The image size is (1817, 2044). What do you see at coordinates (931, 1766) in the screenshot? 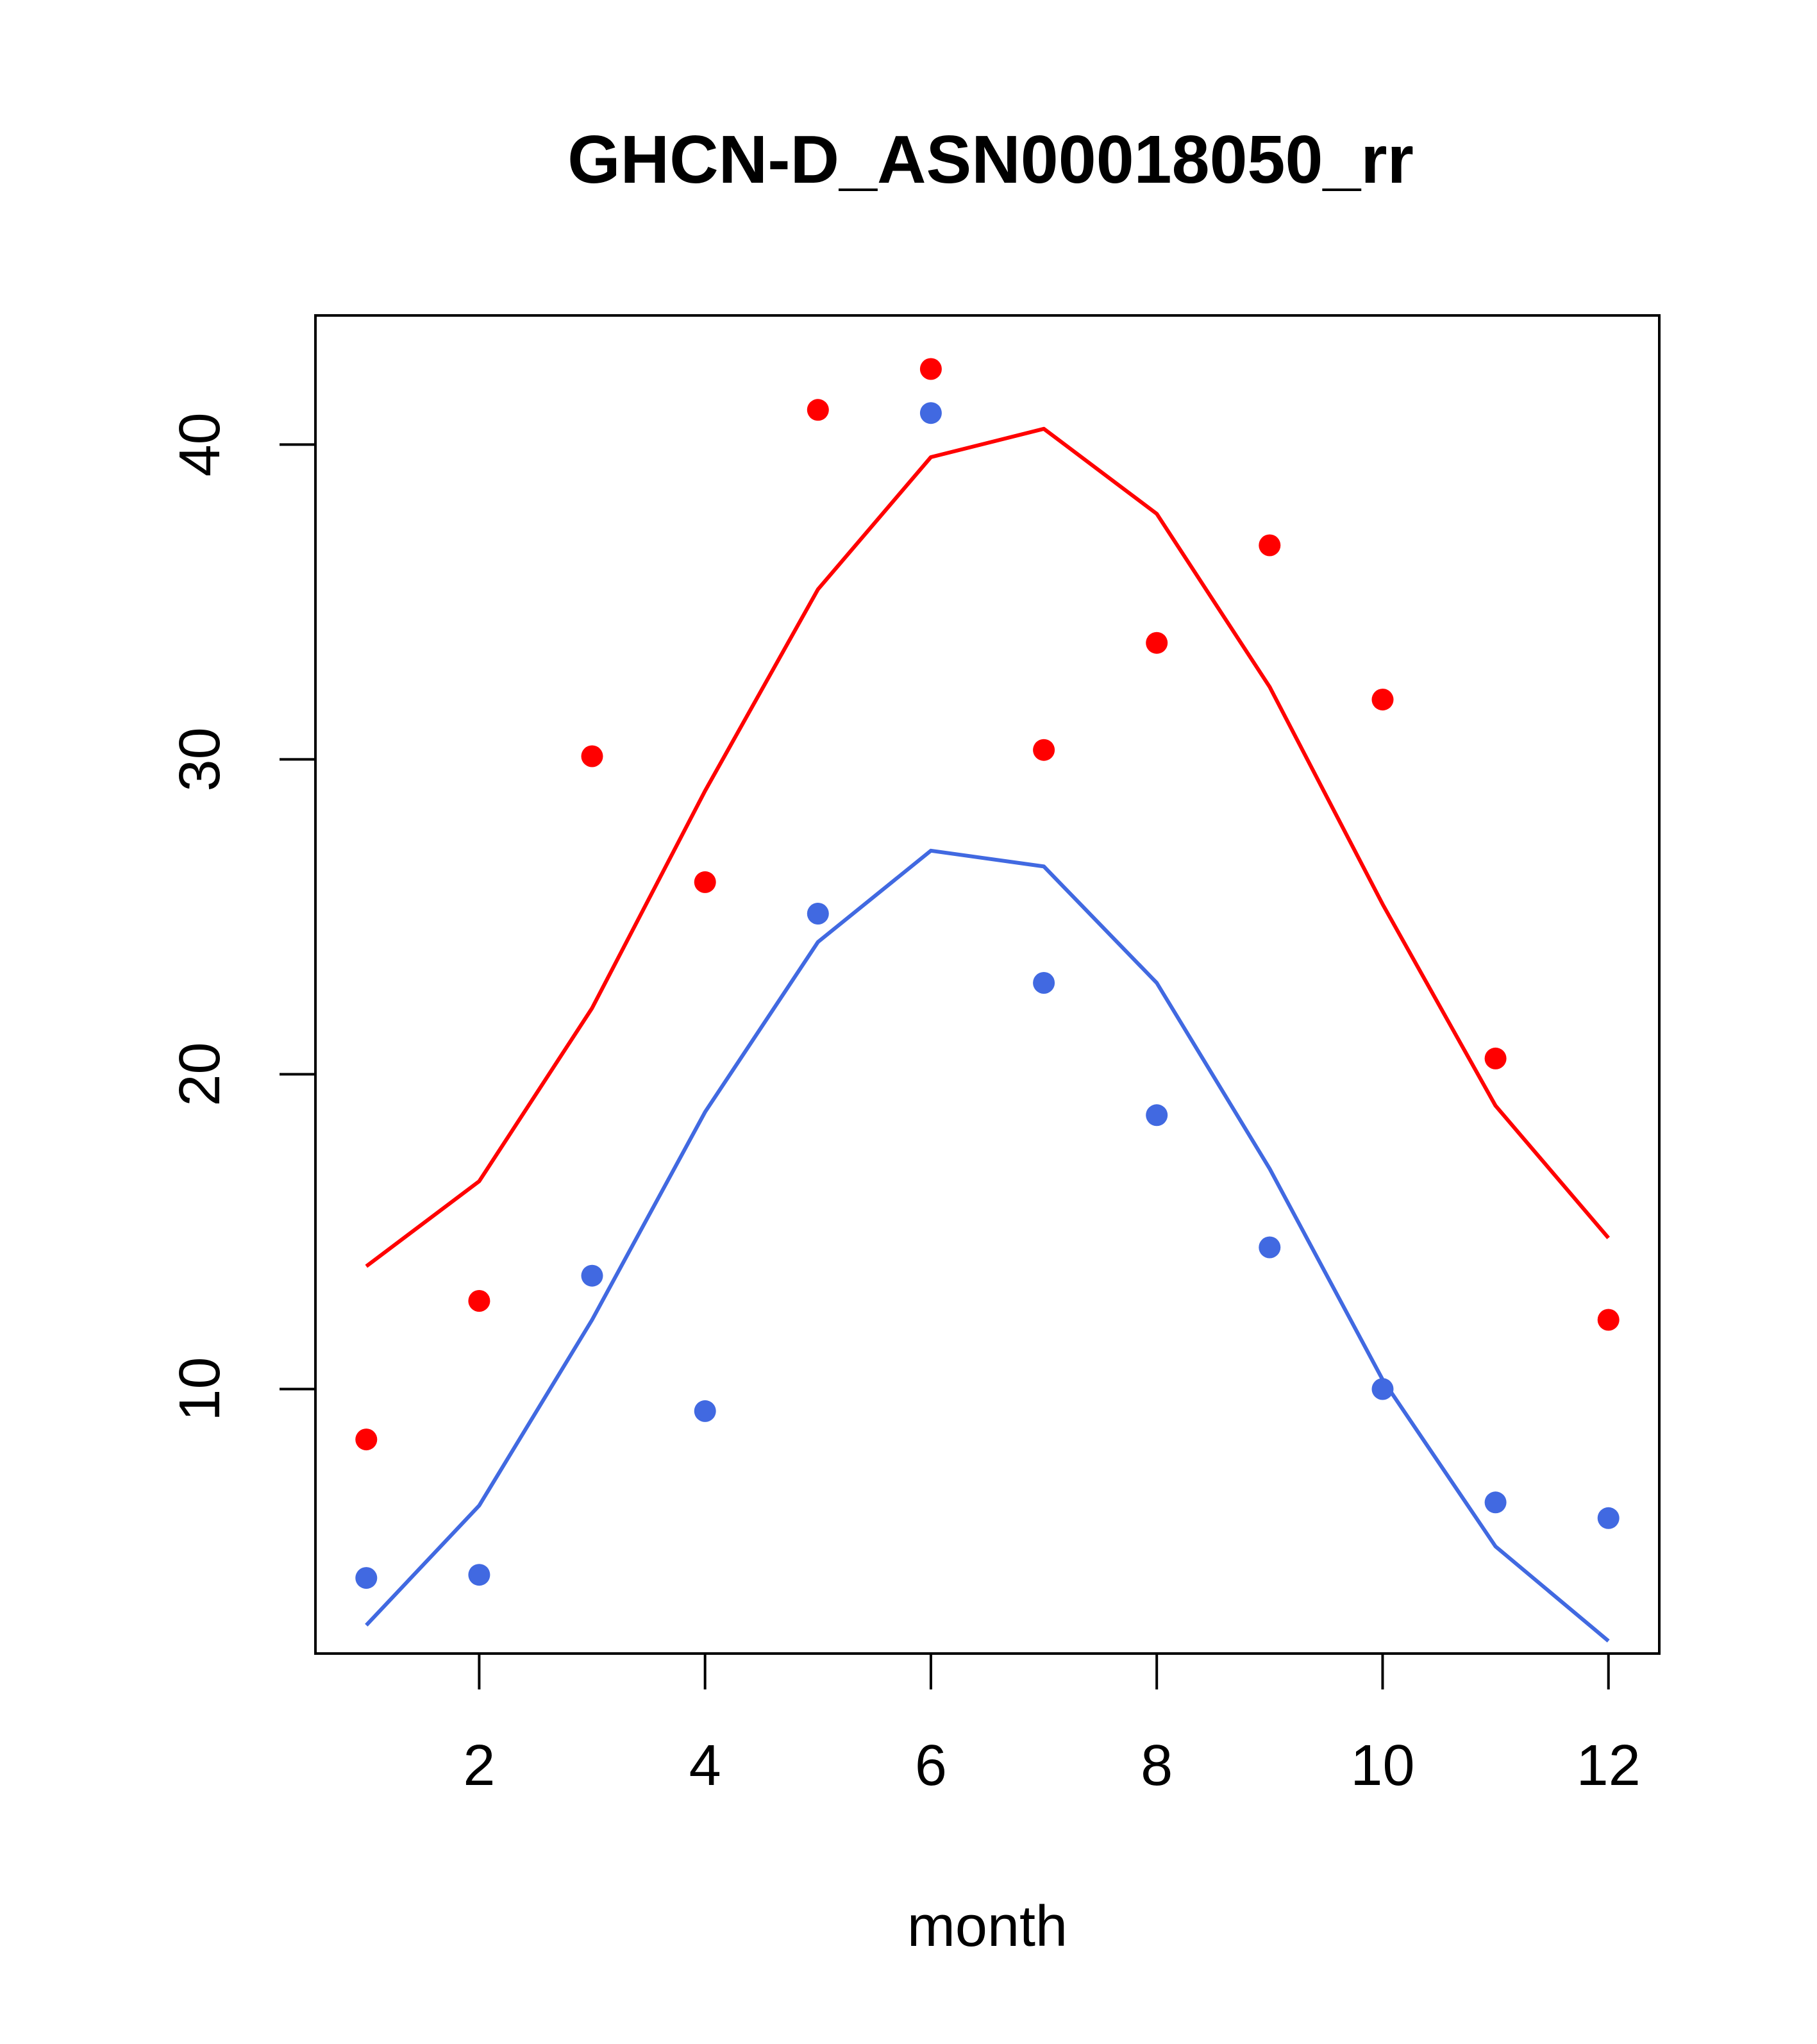
I see `x-tick-label: 6` at bounding box center [931, 1766].